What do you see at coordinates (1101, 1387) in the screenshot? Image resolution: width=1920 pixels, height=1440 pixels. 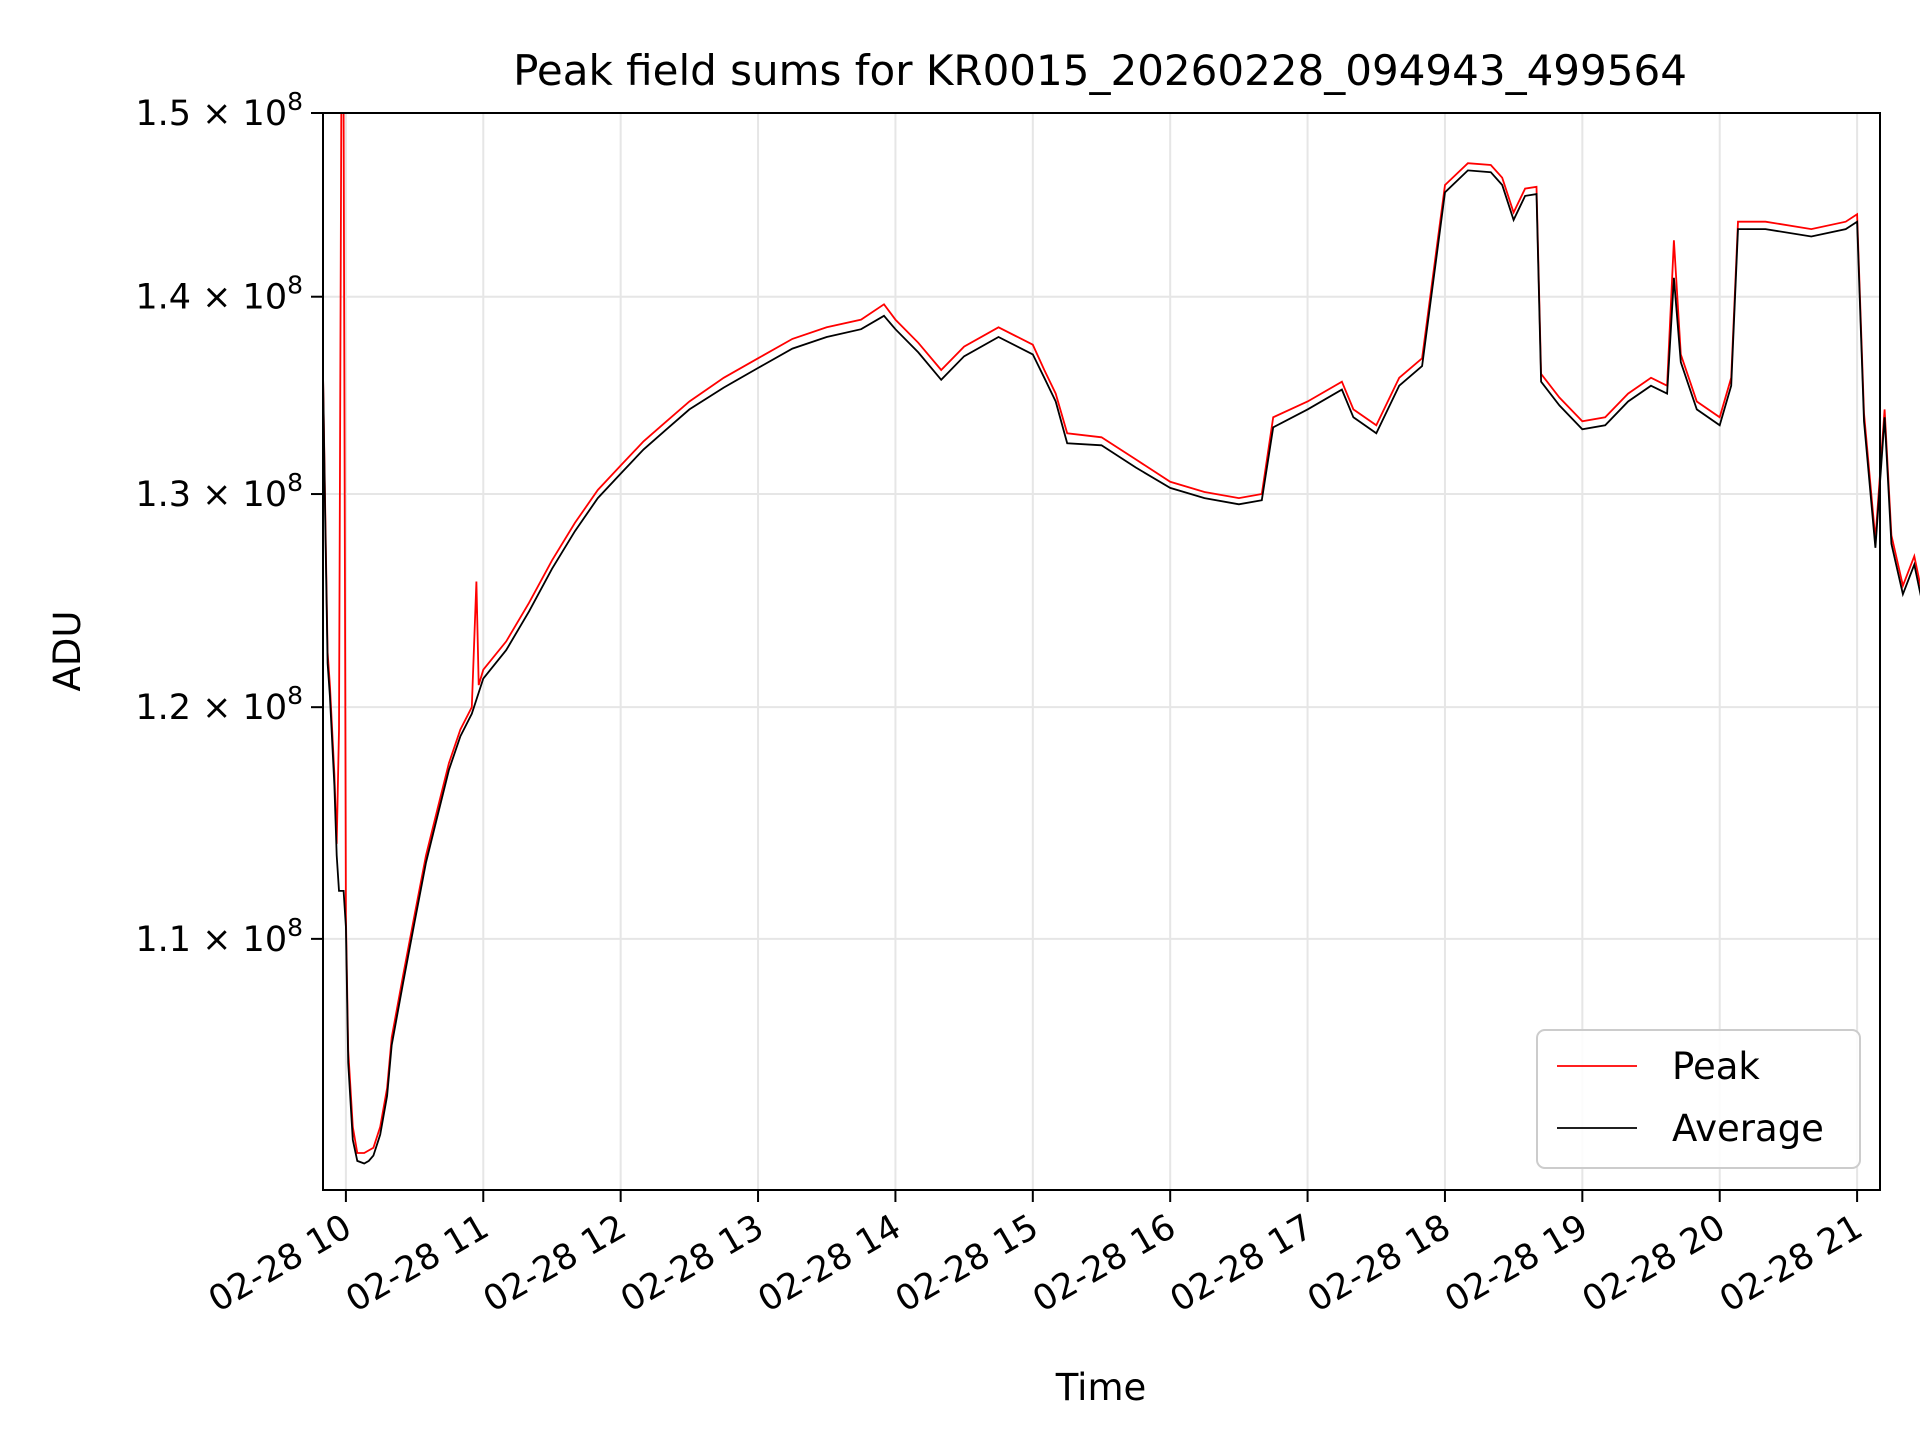 I see `x-axis-label: Time` at bounding box center [1101, 1387].